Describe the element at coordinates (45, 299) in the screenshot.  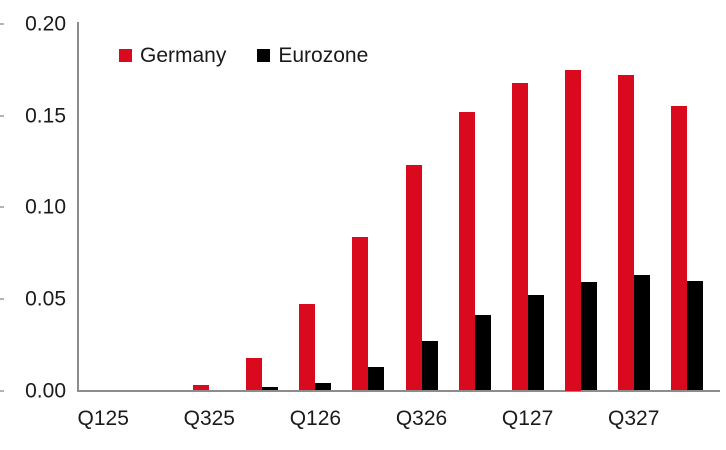
I see `y-axis-label: 0.05` at that location.